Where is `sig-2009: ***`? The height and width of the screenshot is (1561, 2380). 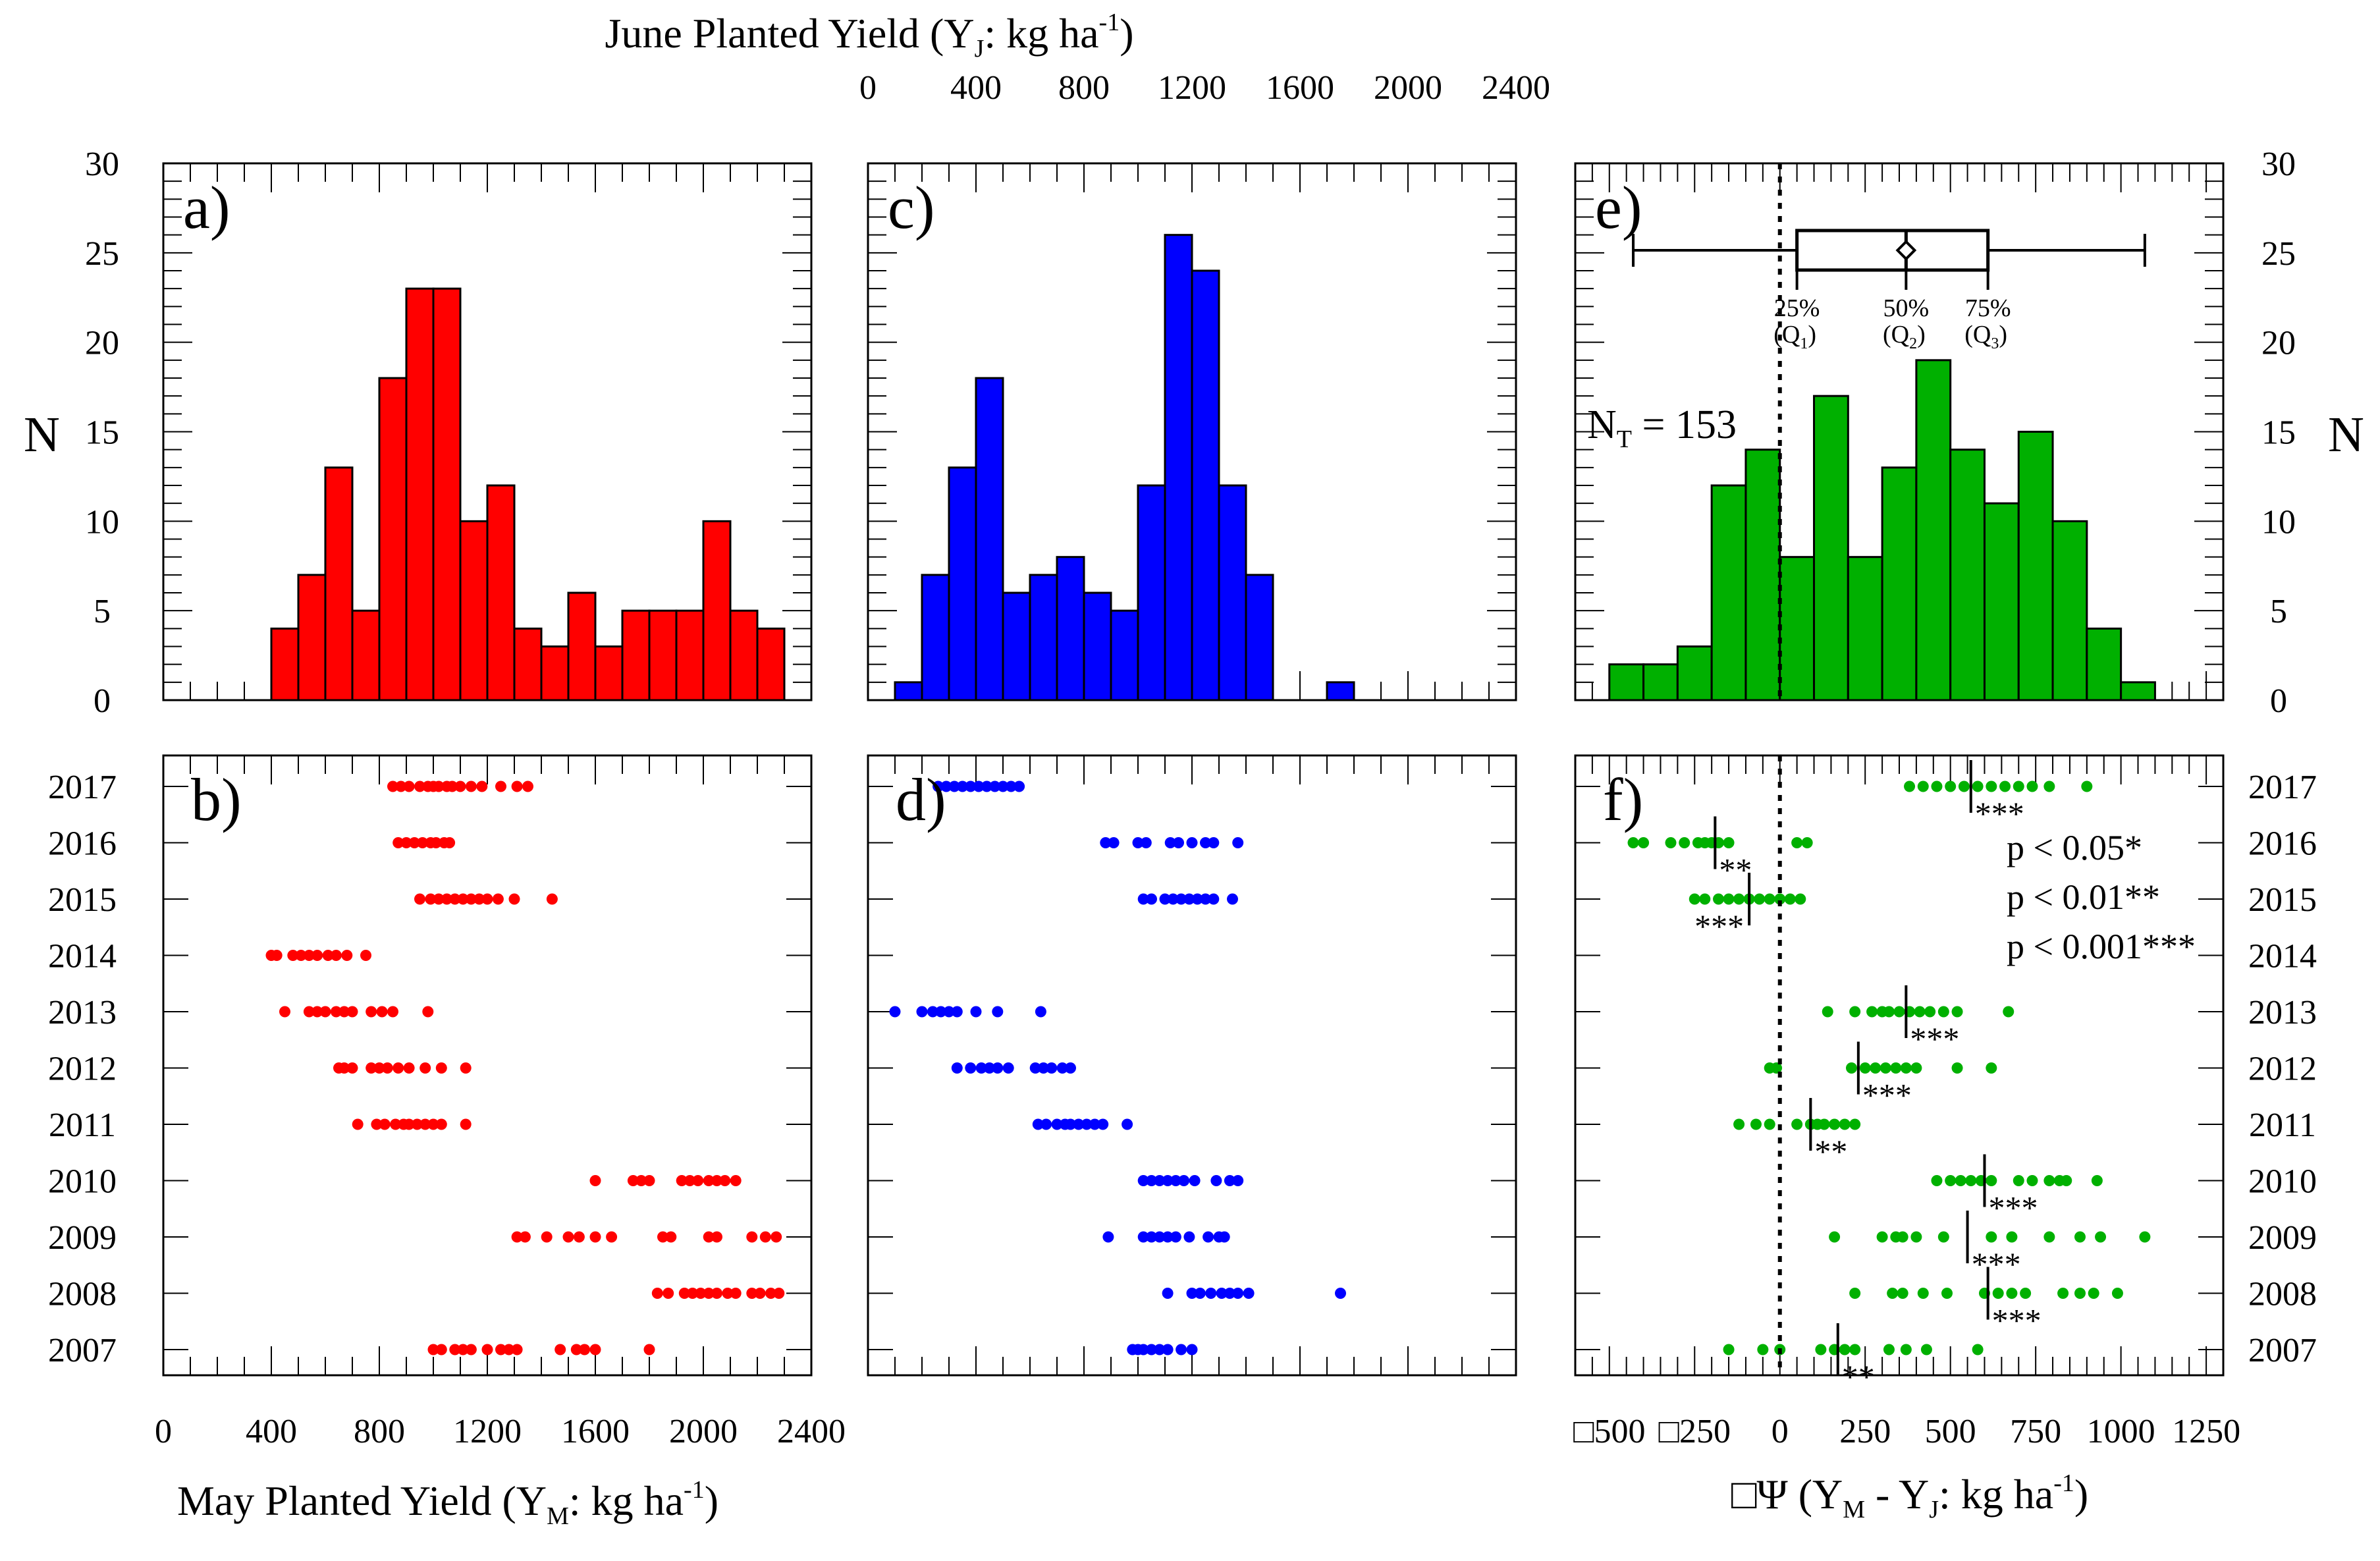 sig-2009: *** is located at coordinates (1996, 1264).